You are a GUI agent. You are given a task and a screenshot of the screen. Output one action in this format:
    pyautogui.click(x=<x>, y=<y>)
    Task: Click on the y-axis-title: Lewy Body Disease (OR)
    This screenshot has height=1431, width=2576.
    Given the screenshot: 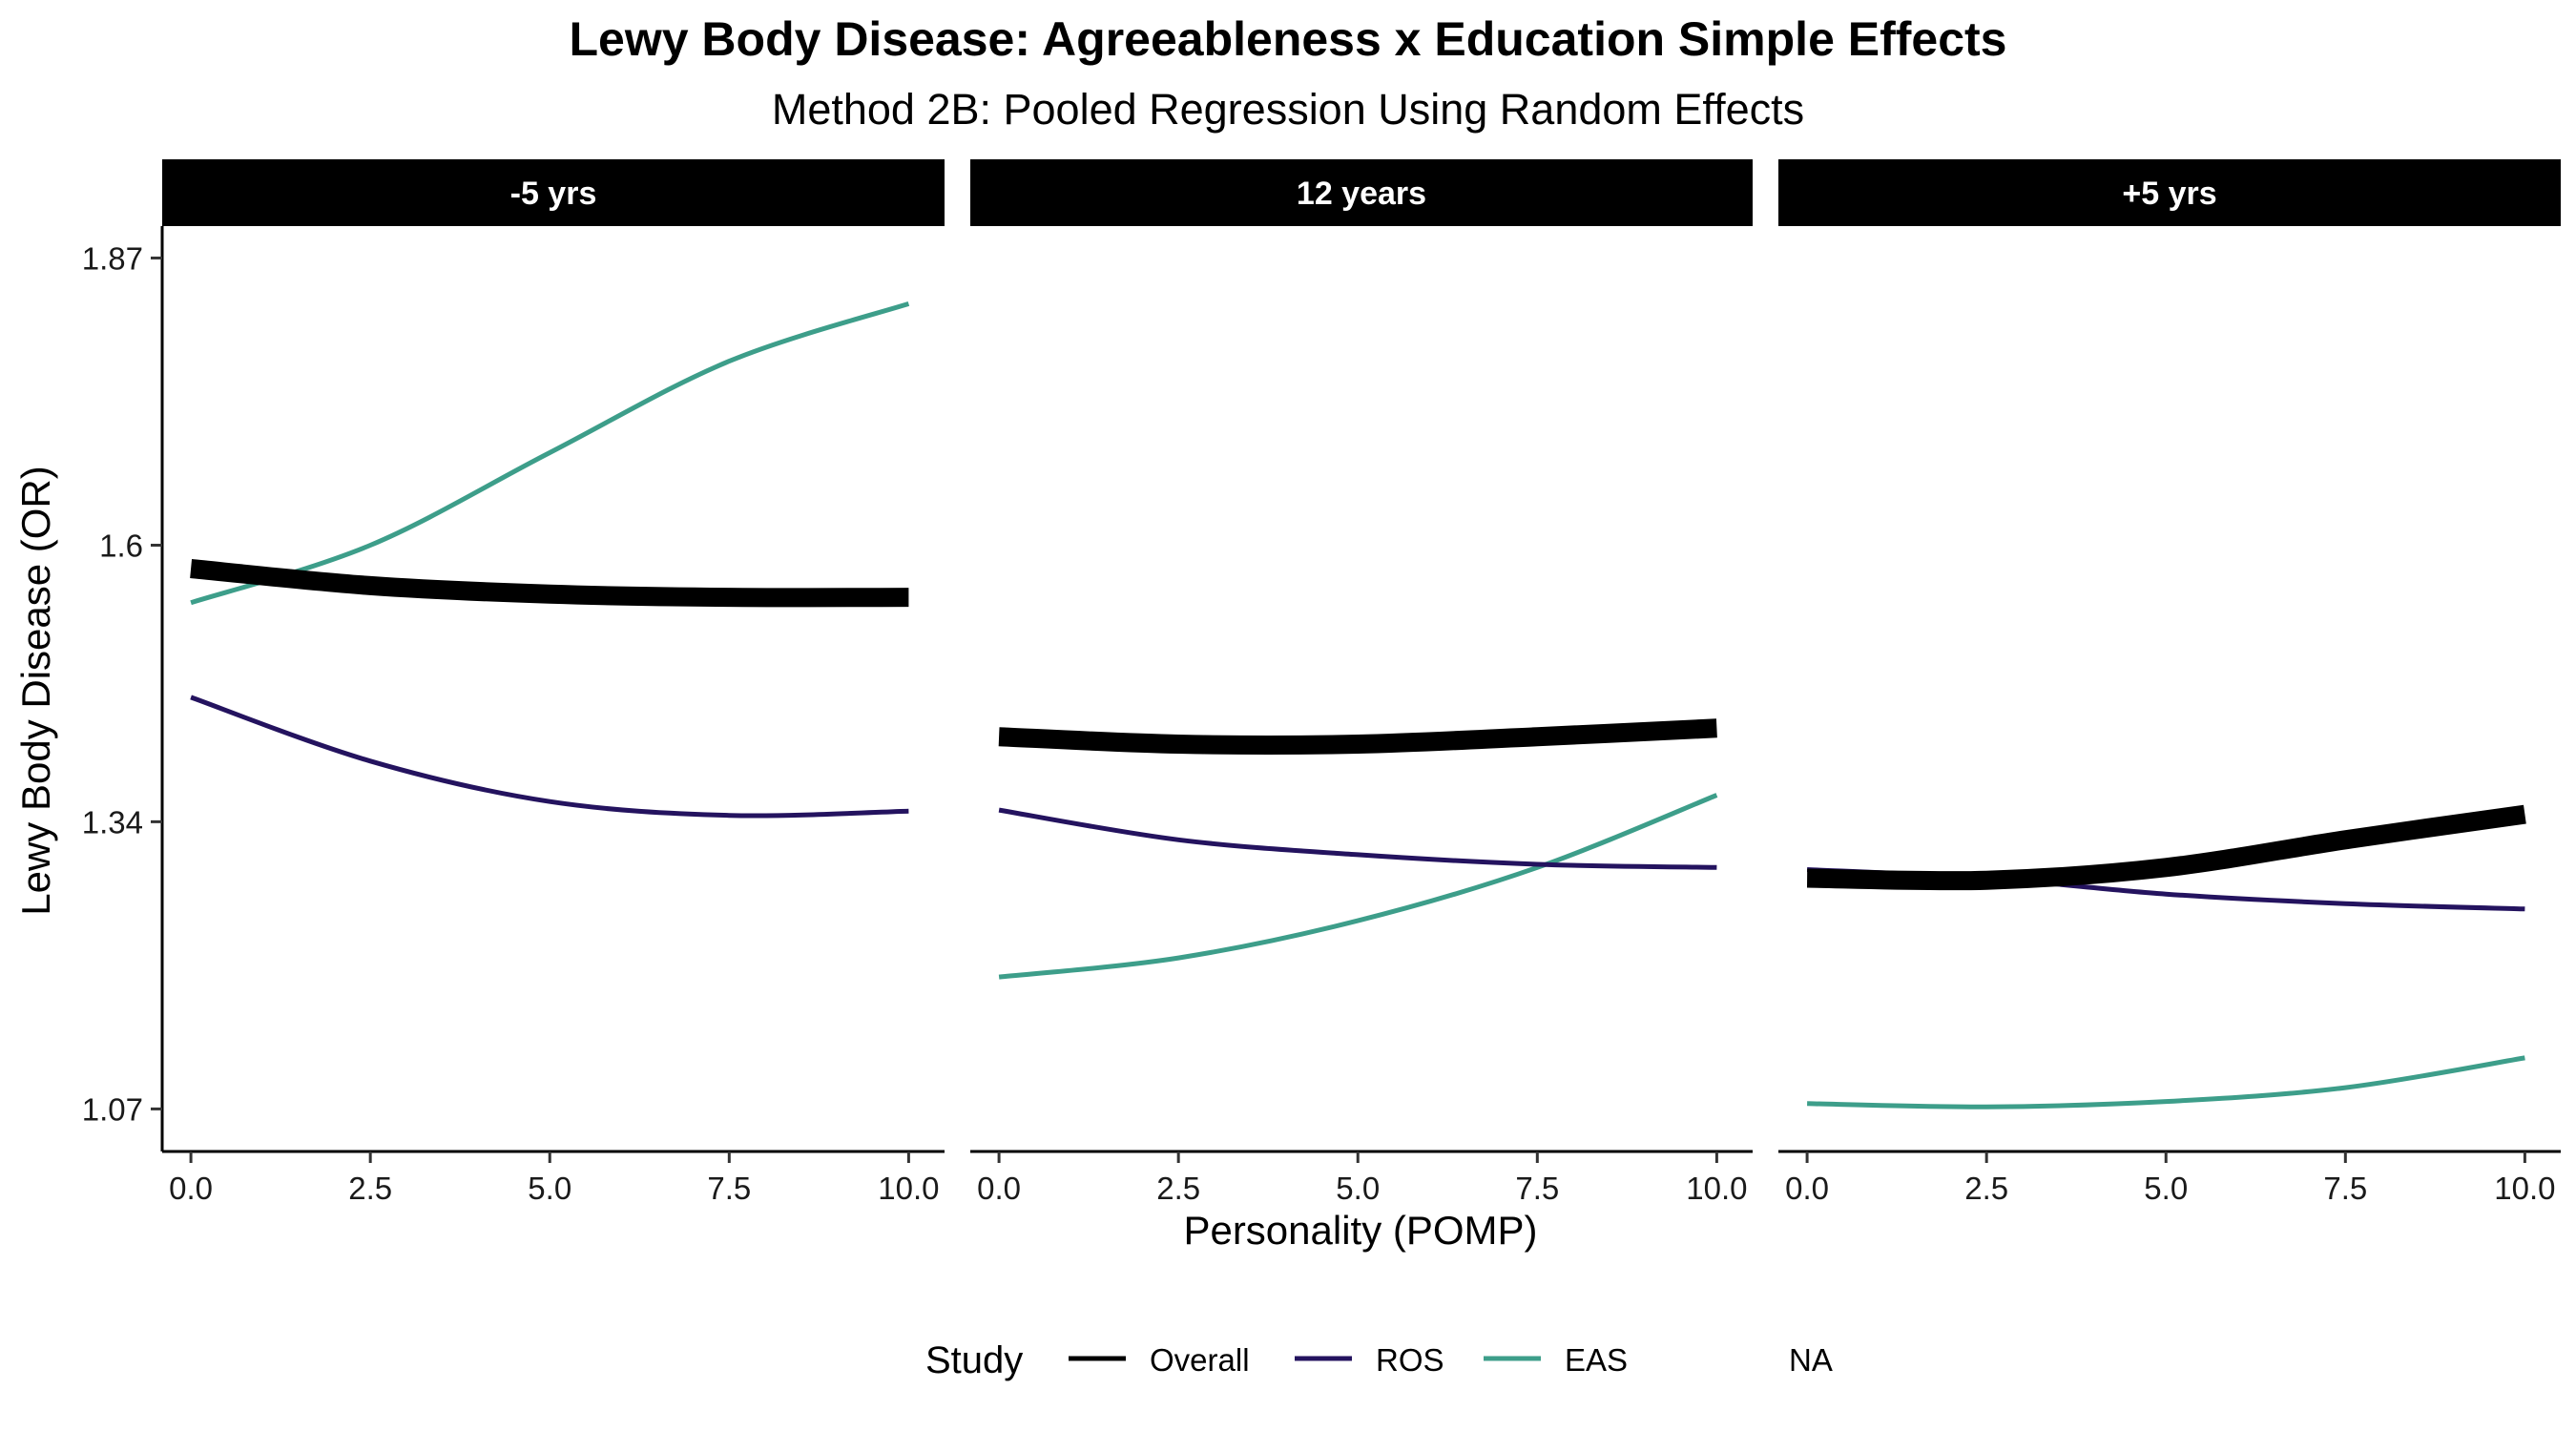 What is the action you would take?
    pyautogui.click(x=35, y=691)
    